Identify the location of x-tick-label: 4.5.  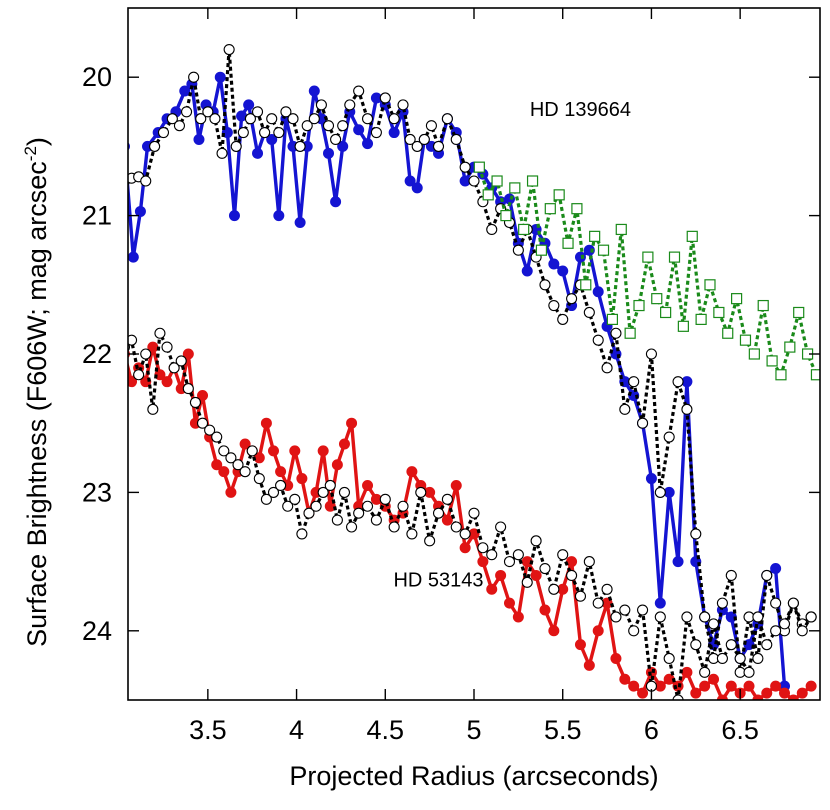
(386, 730).